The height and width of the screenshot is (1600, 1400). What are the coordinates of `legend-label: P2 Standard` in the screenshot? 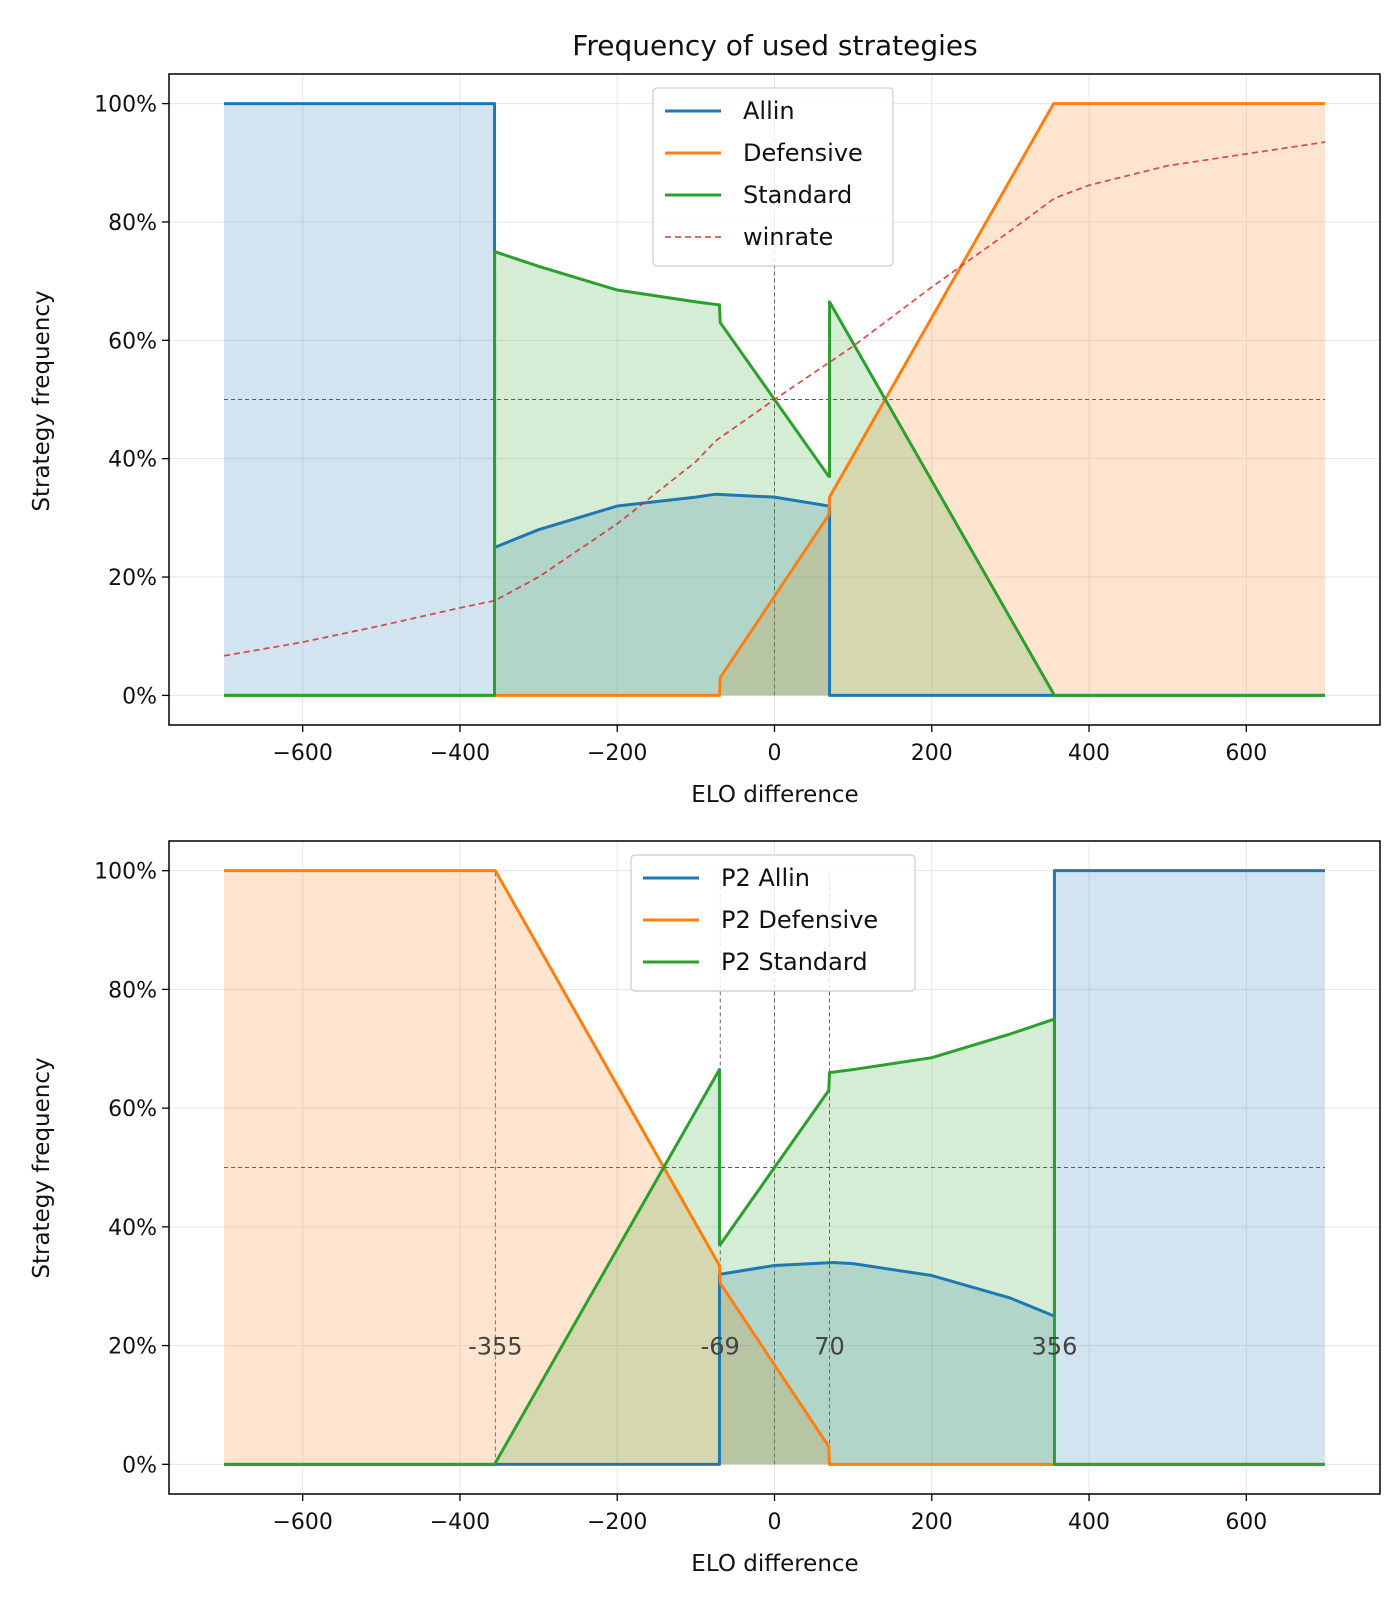 It's located at (794, 962).